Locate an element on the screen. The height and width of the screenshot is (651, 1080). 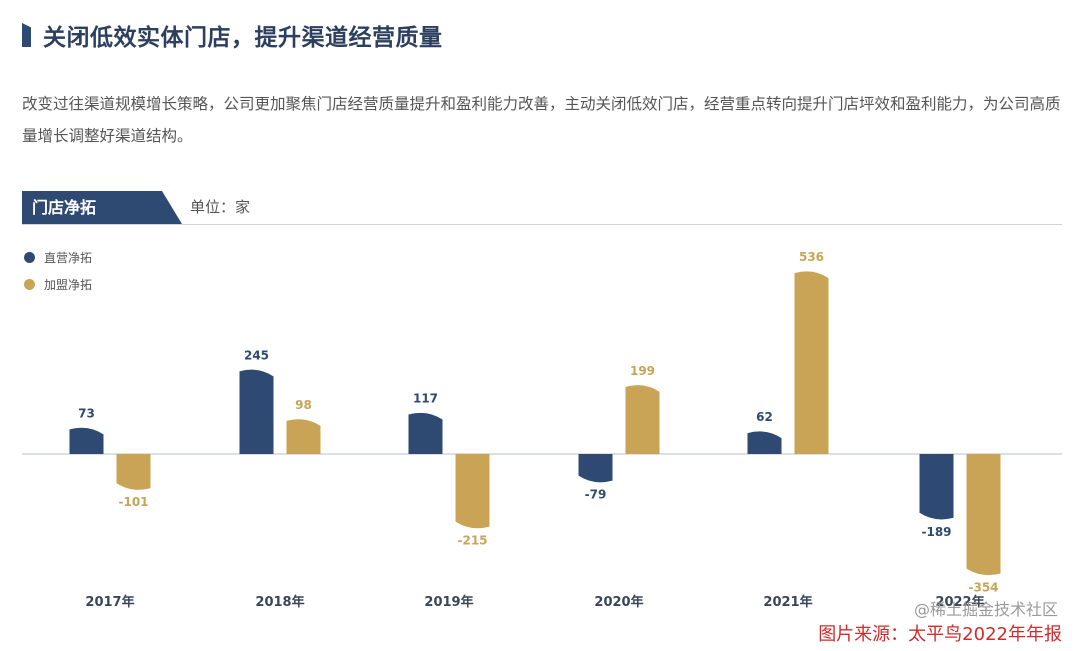
chart-legend: 直营净拓 加盟净拓 is located at coordinates (58, 275).